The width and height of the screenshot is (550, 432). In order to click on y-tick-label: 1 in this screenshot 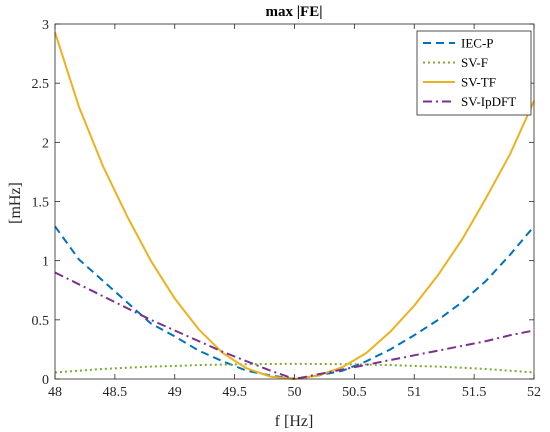, I will do `click(45, 262)`.